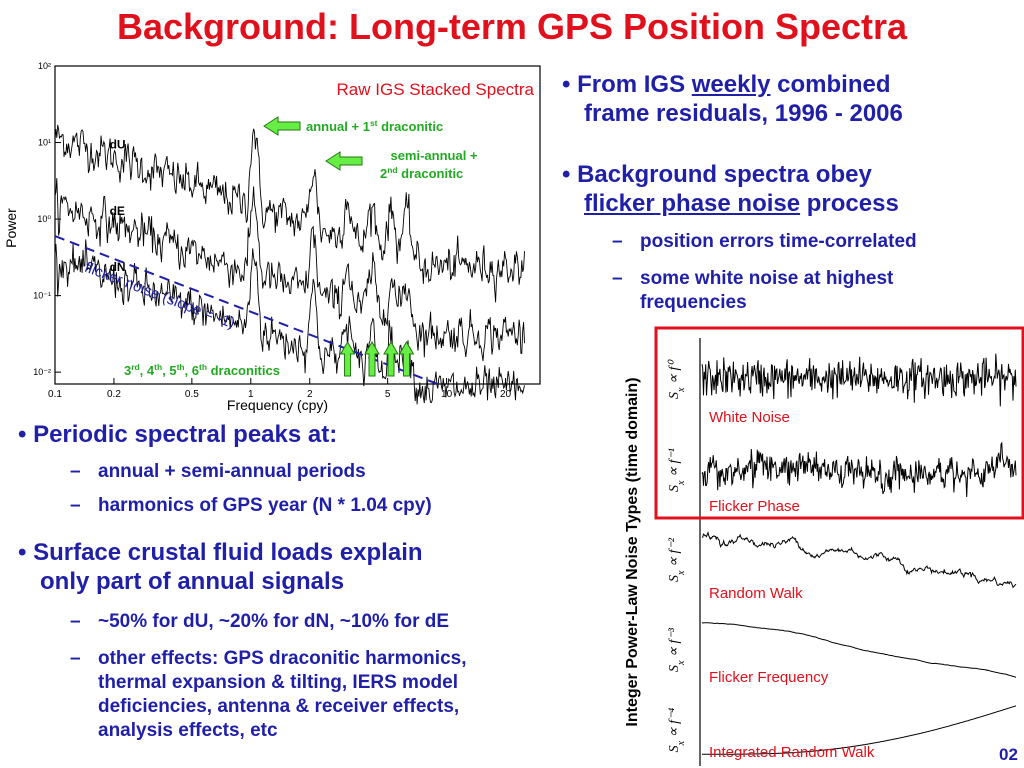 This screenshot has height=768, width=1024. What do you see at coordinates (677, 649) in the screenshot?
I see `noise-psd-label: Sx ∝ f⁻³` at bounding box center [677, 649].